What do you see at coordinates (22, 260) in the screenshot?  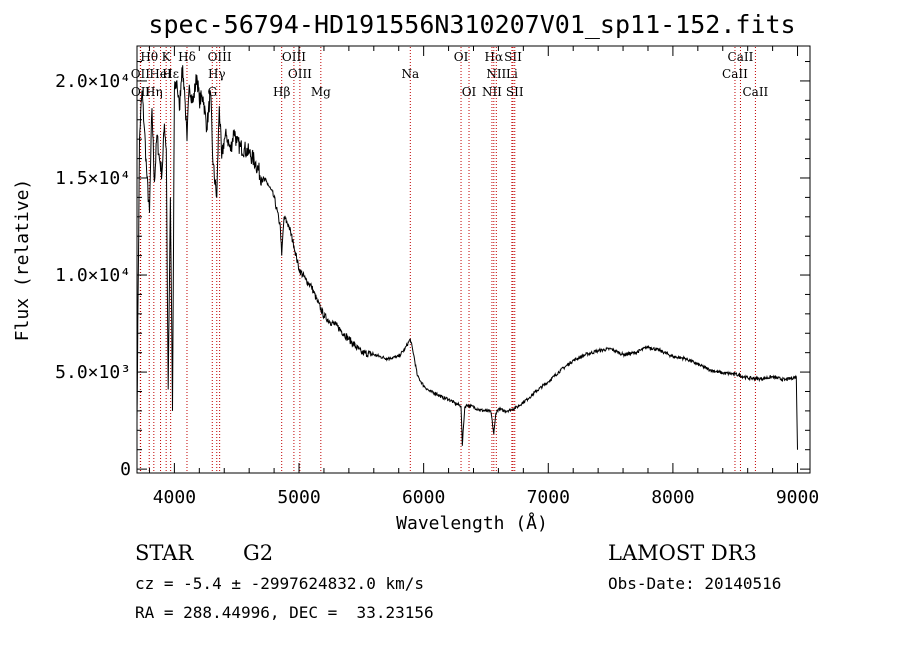 I see `y-axis-label: Flux (relative)` at bounding box center [22, 260].